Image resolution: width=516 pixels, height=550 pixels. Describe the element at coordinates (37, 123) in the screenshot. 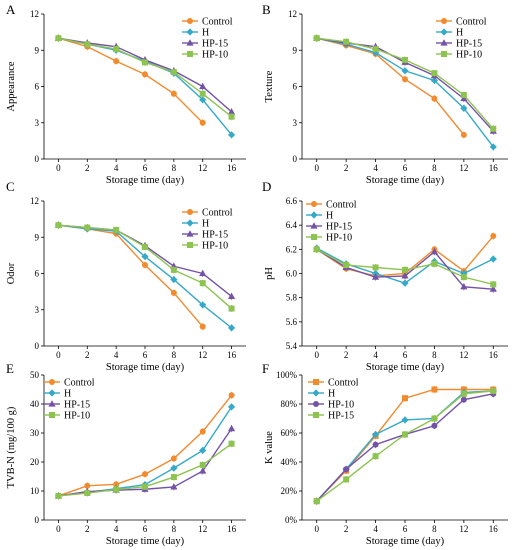

I see `y-tick-label: 3` at that location.